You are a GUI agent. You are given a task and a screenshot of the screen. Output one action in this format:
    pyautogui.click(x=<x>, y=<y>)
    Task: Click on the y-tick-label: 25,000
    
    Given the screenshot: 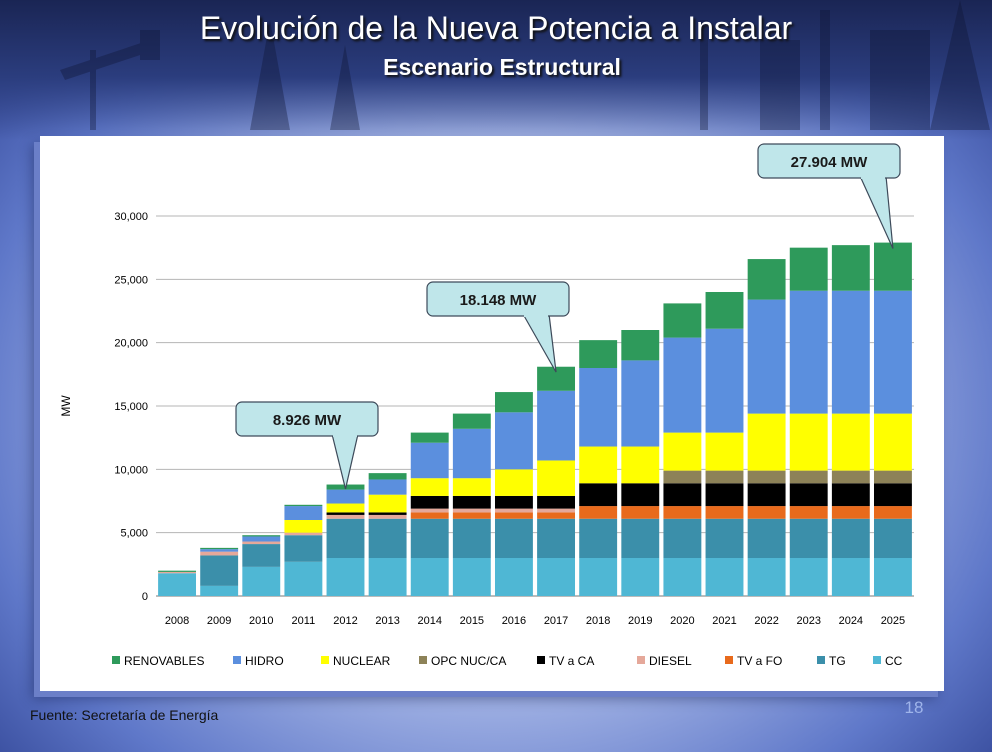 What is the action you would take?
    pyautogui.click(x=131, y=280)
    